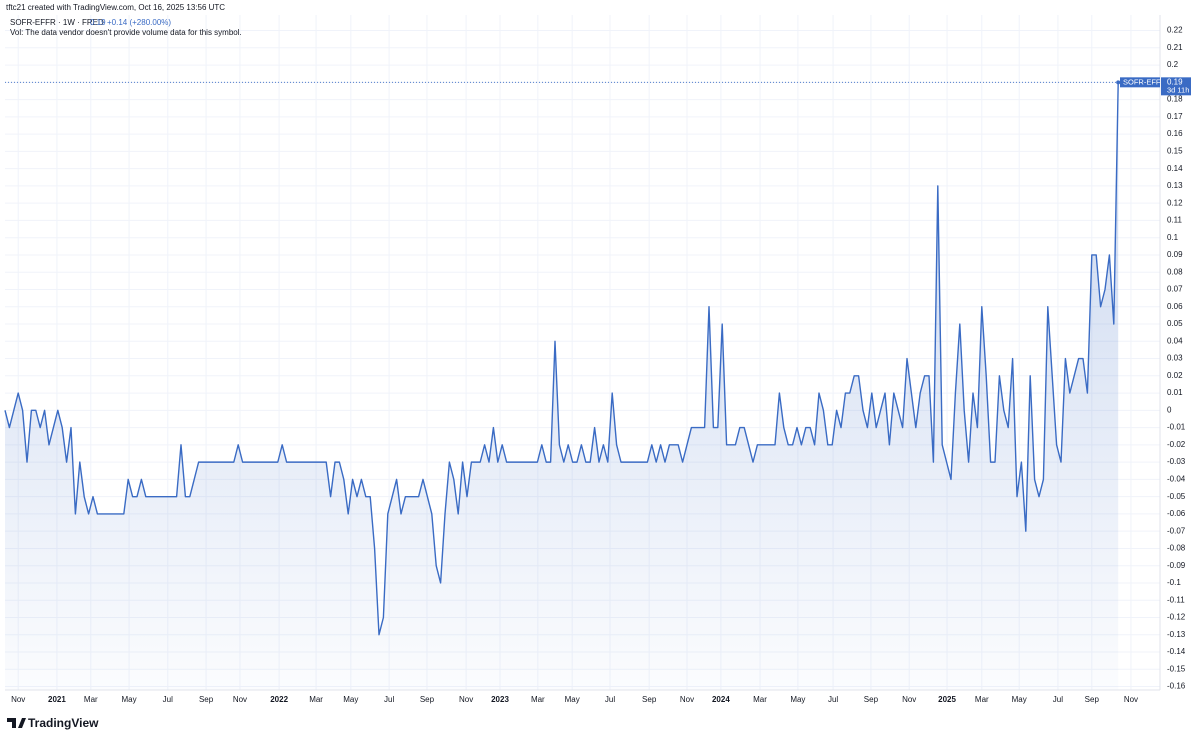 The image size is (1200, 741). Describe the element at coordinates (279, 699) in the screenshot. I see `x-tick-label: 2022` at that location.